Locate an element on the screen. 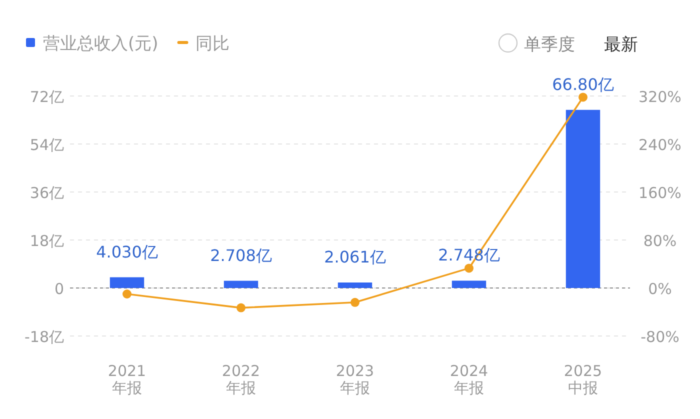 The width and height of the screenshot is (700, 419). data-label: 4.030亿 is located at coordinates (127, 252).